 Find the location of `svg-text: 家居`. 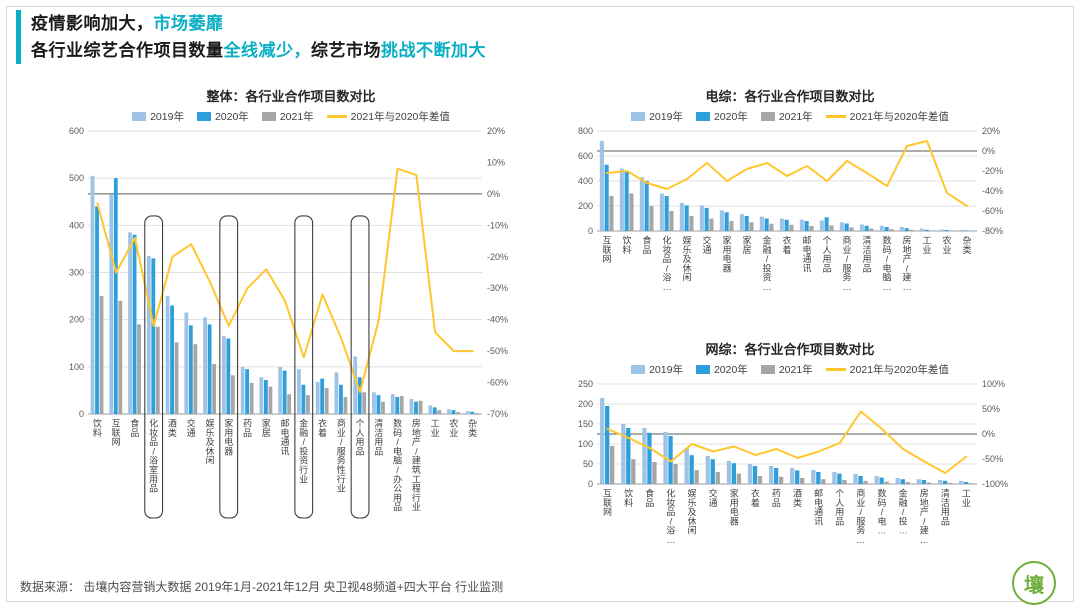

svg-text: 家居 is located at coordinates (746, 245).